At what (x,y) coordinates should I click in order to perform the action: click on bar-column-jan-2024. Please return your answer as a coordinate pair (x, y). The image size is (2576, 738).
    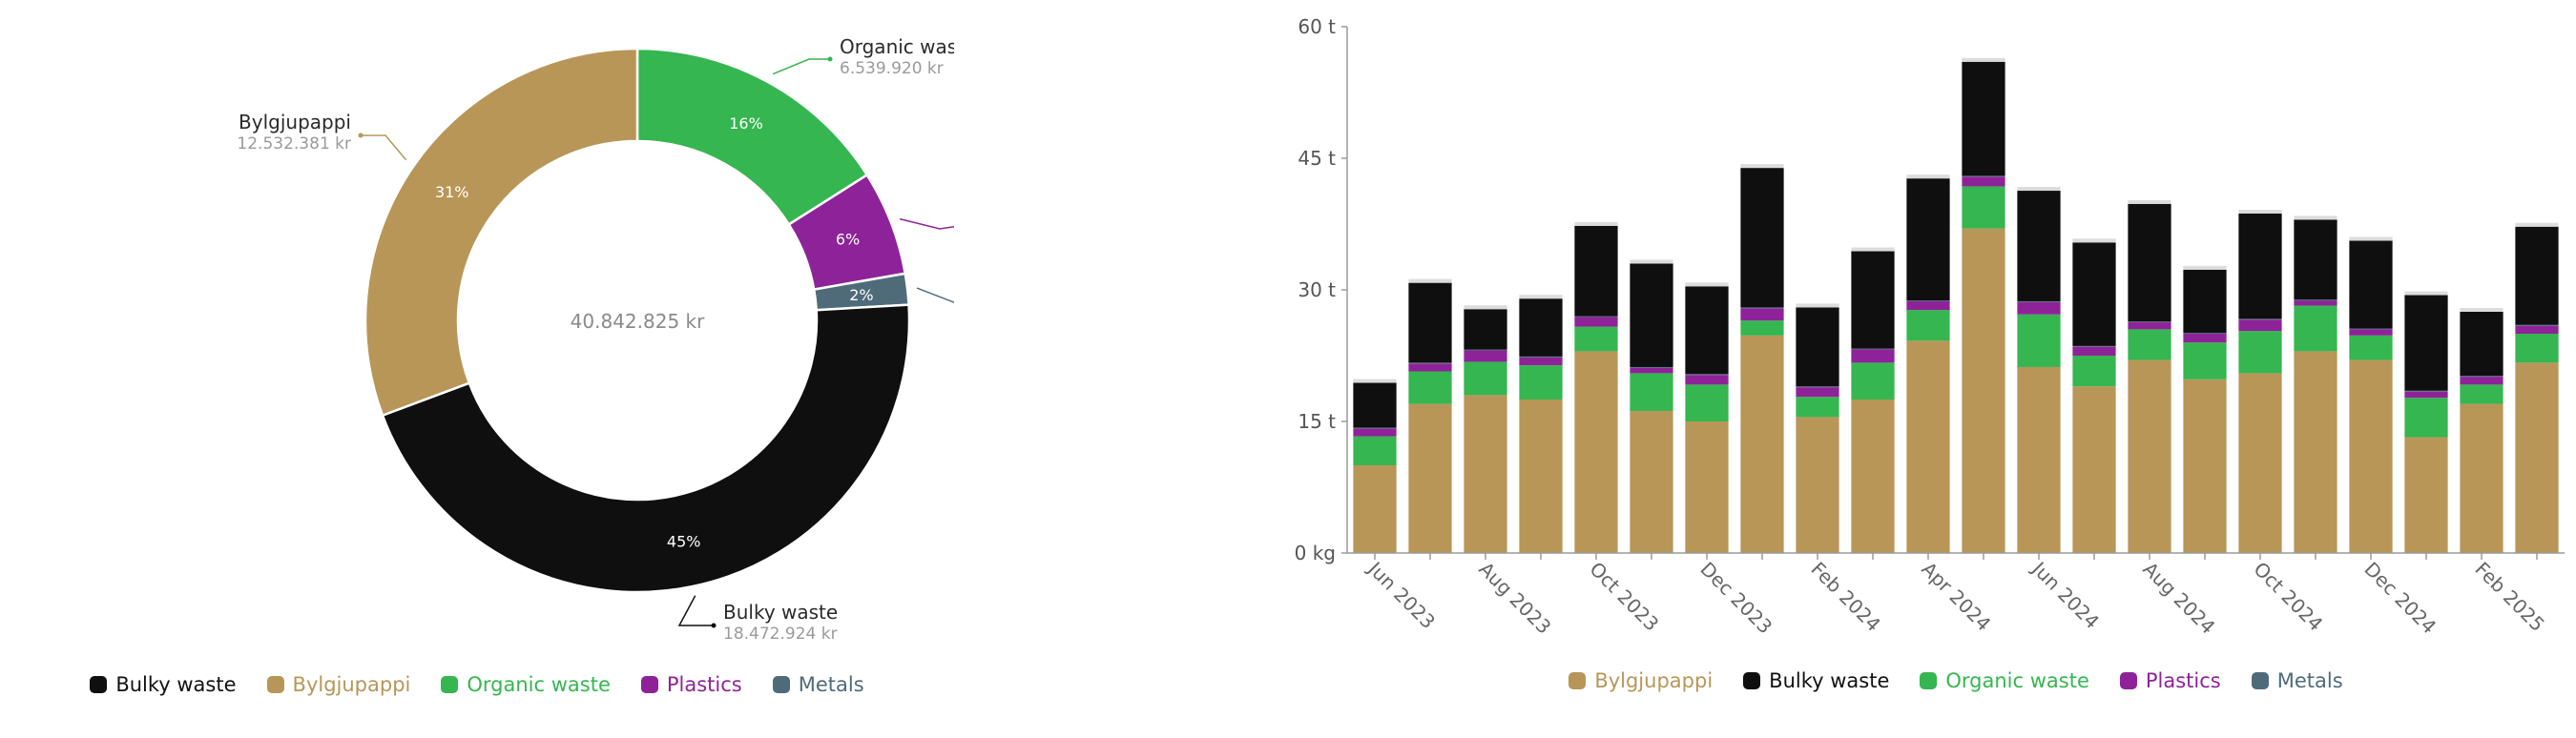
    Looking at the image, I should click on (1762, 358).